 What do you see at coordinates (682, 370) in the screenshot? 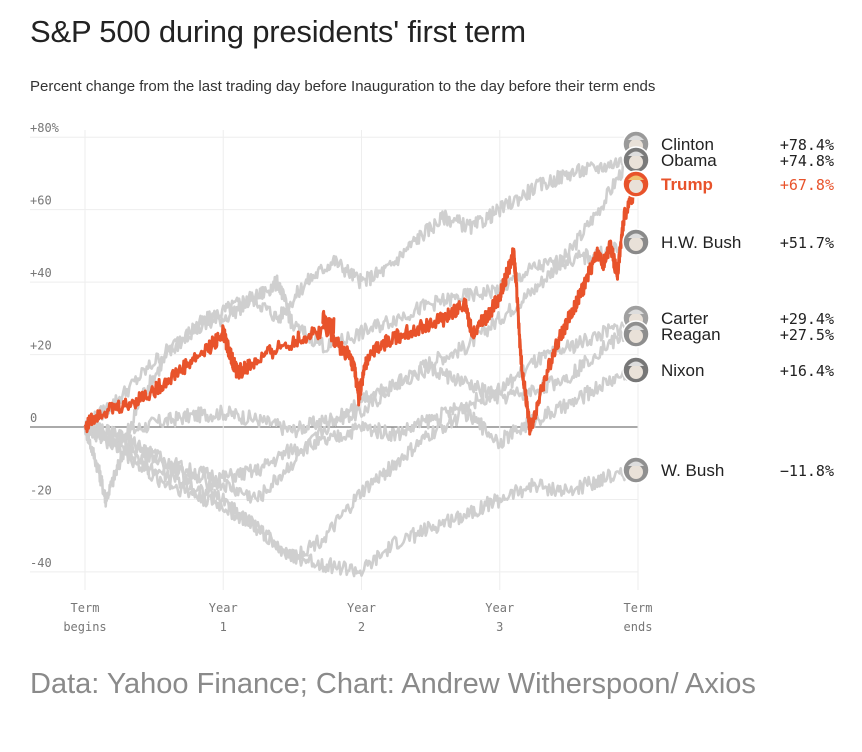
I see `president-name: Nixon` at bounding box center [682, 370].